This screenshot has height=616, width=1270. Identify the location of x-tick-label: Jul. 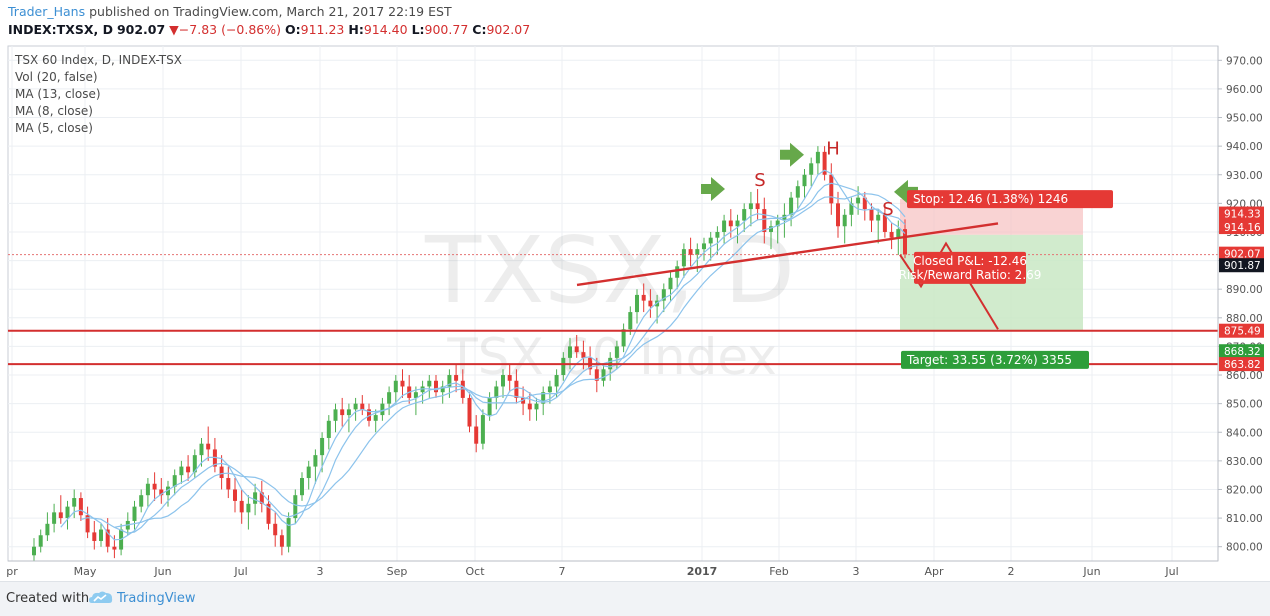
(1171, 571).